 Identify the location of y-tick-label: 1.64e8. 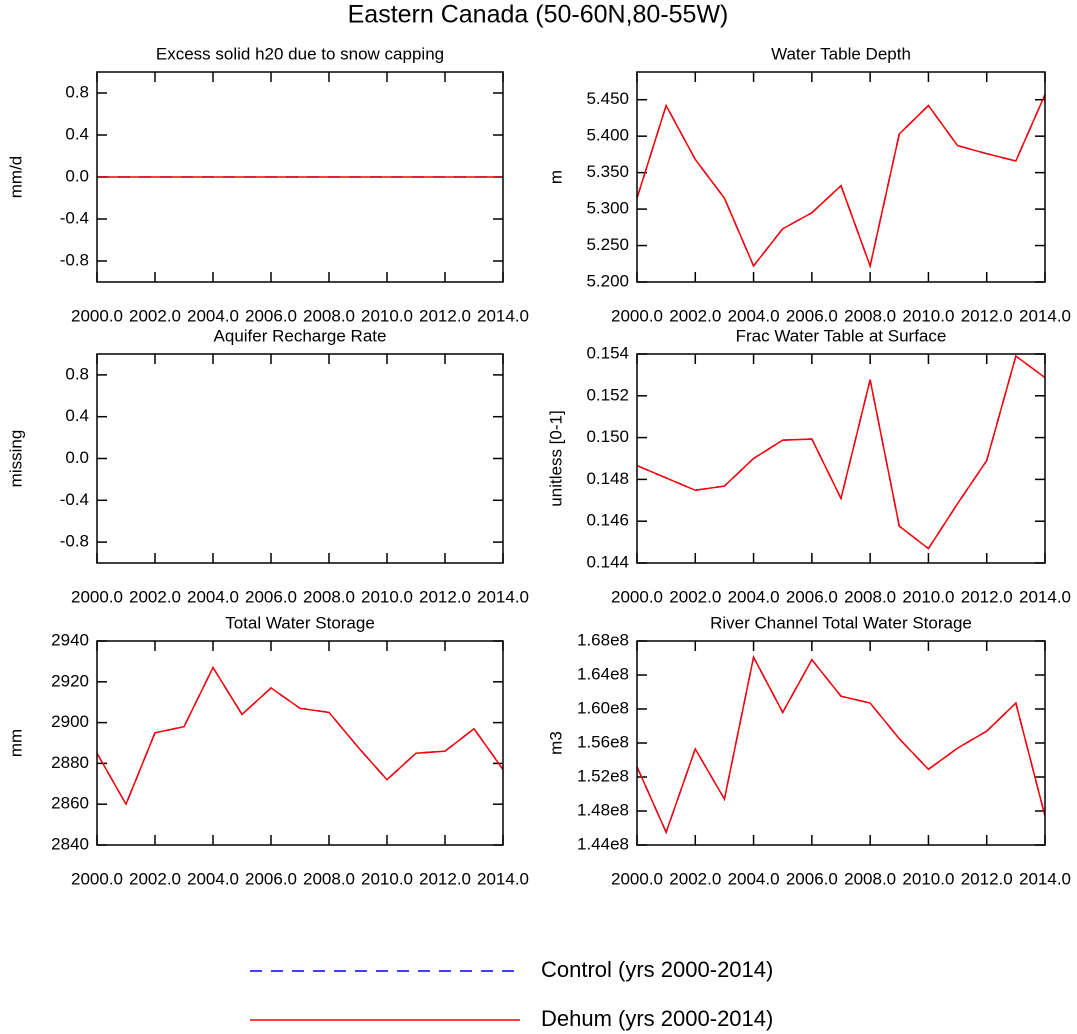
(603, 673).